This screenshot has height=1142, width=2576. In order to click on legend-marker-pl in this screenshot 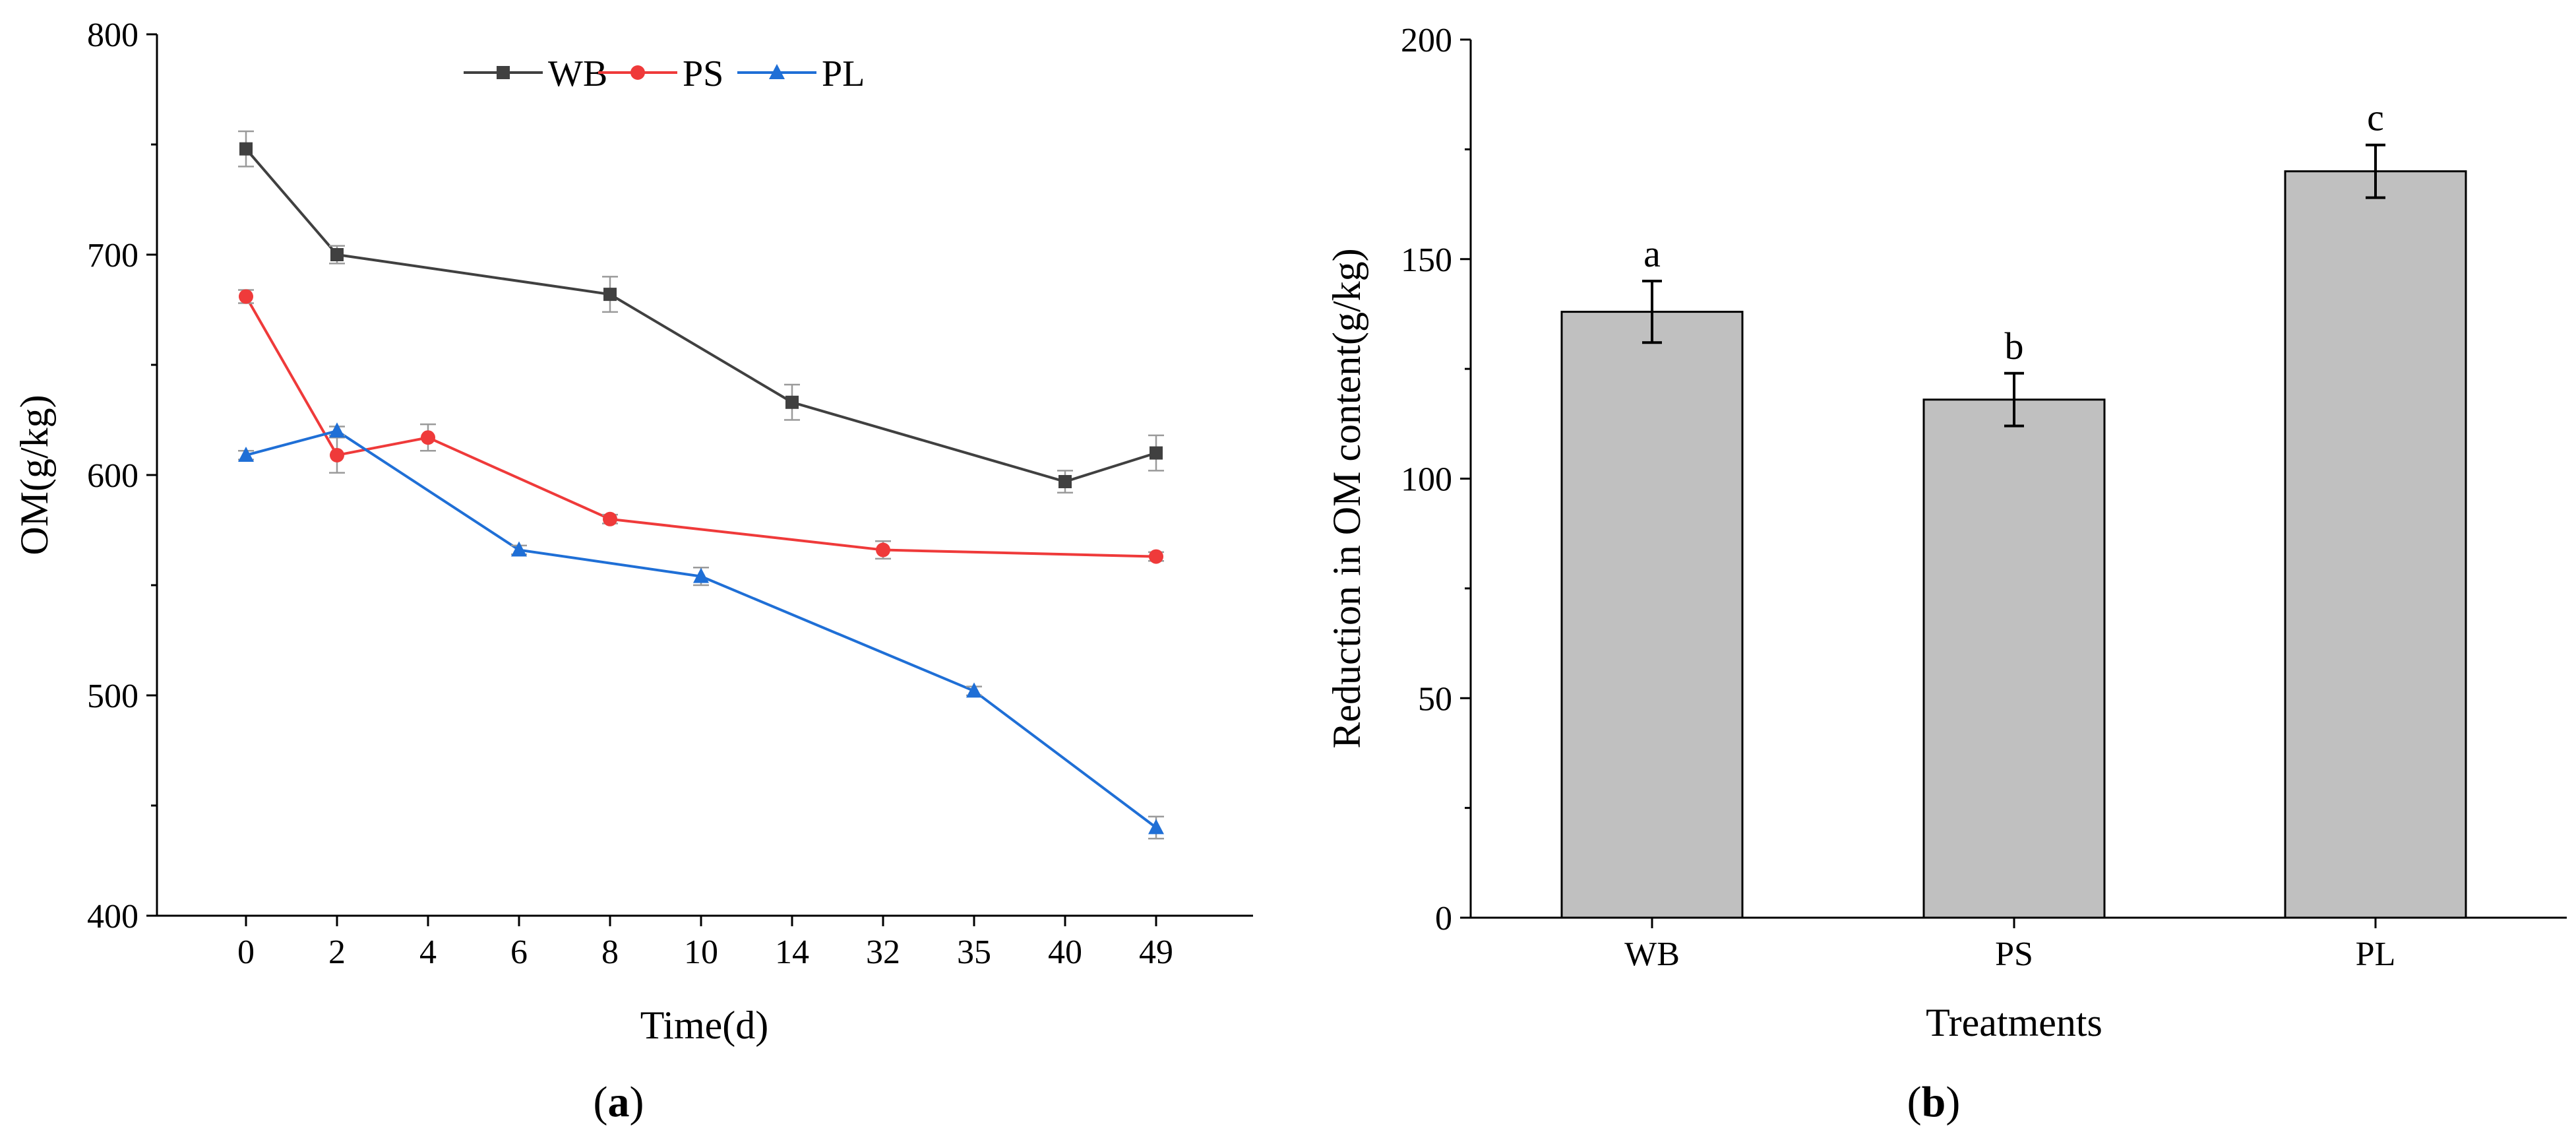, I will do `click(777, 71)`.